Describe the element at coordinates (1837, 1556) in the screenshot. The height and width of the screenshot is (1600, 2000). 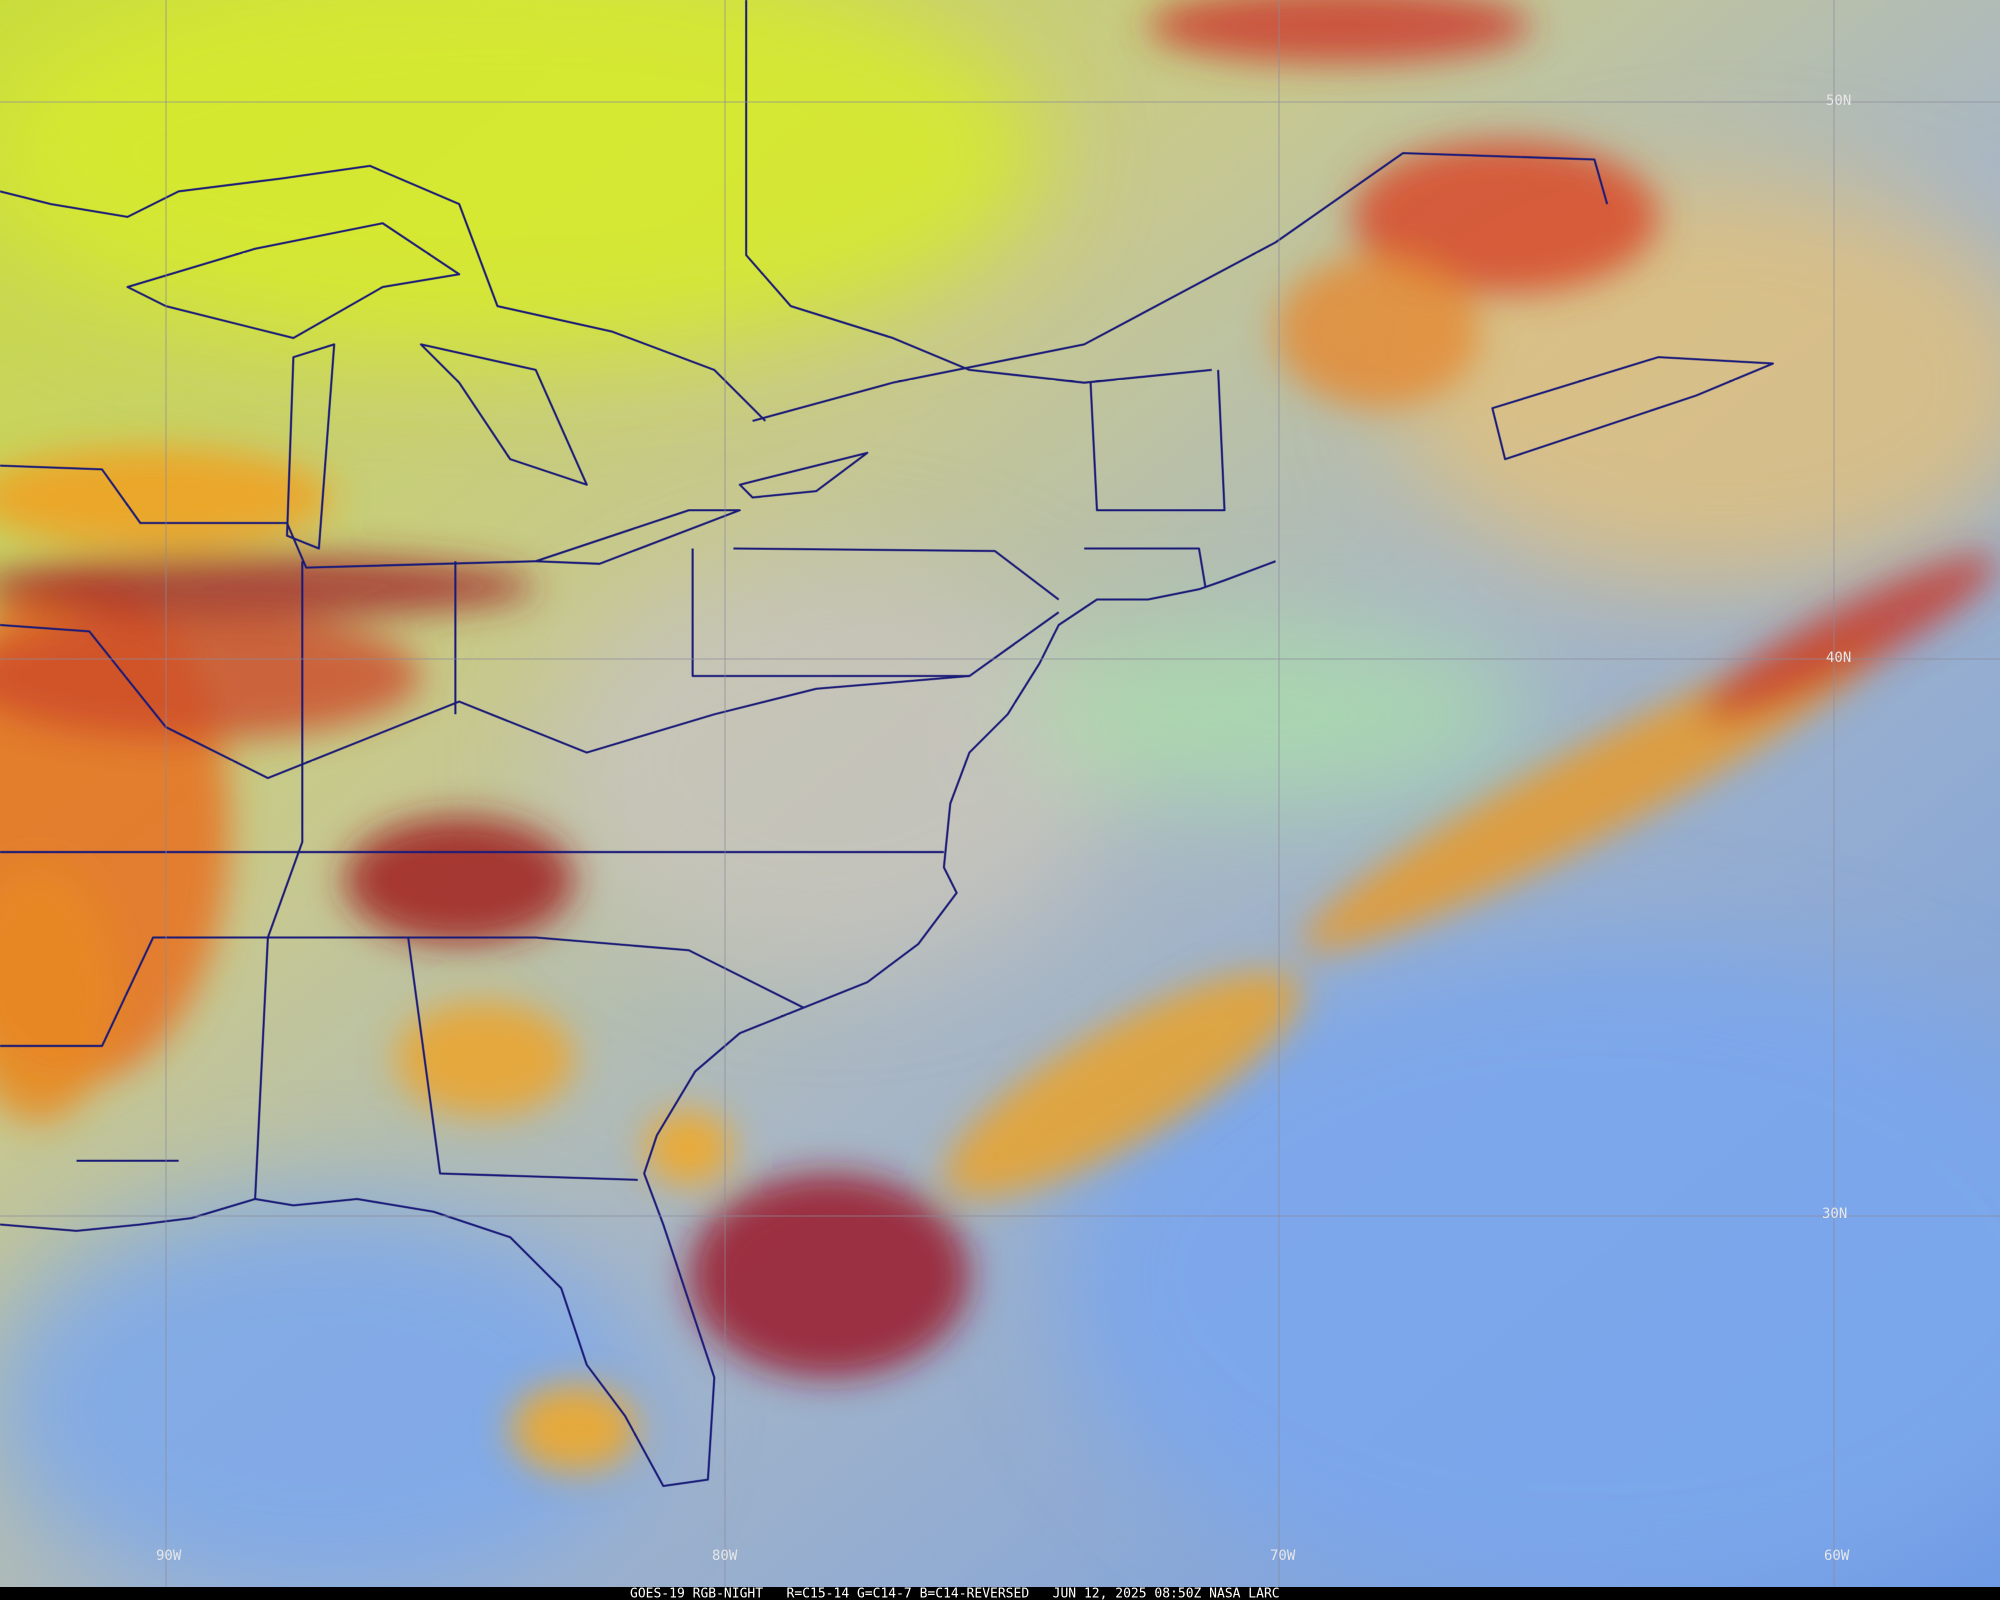
I see `longitude-label: 60W` at that location.